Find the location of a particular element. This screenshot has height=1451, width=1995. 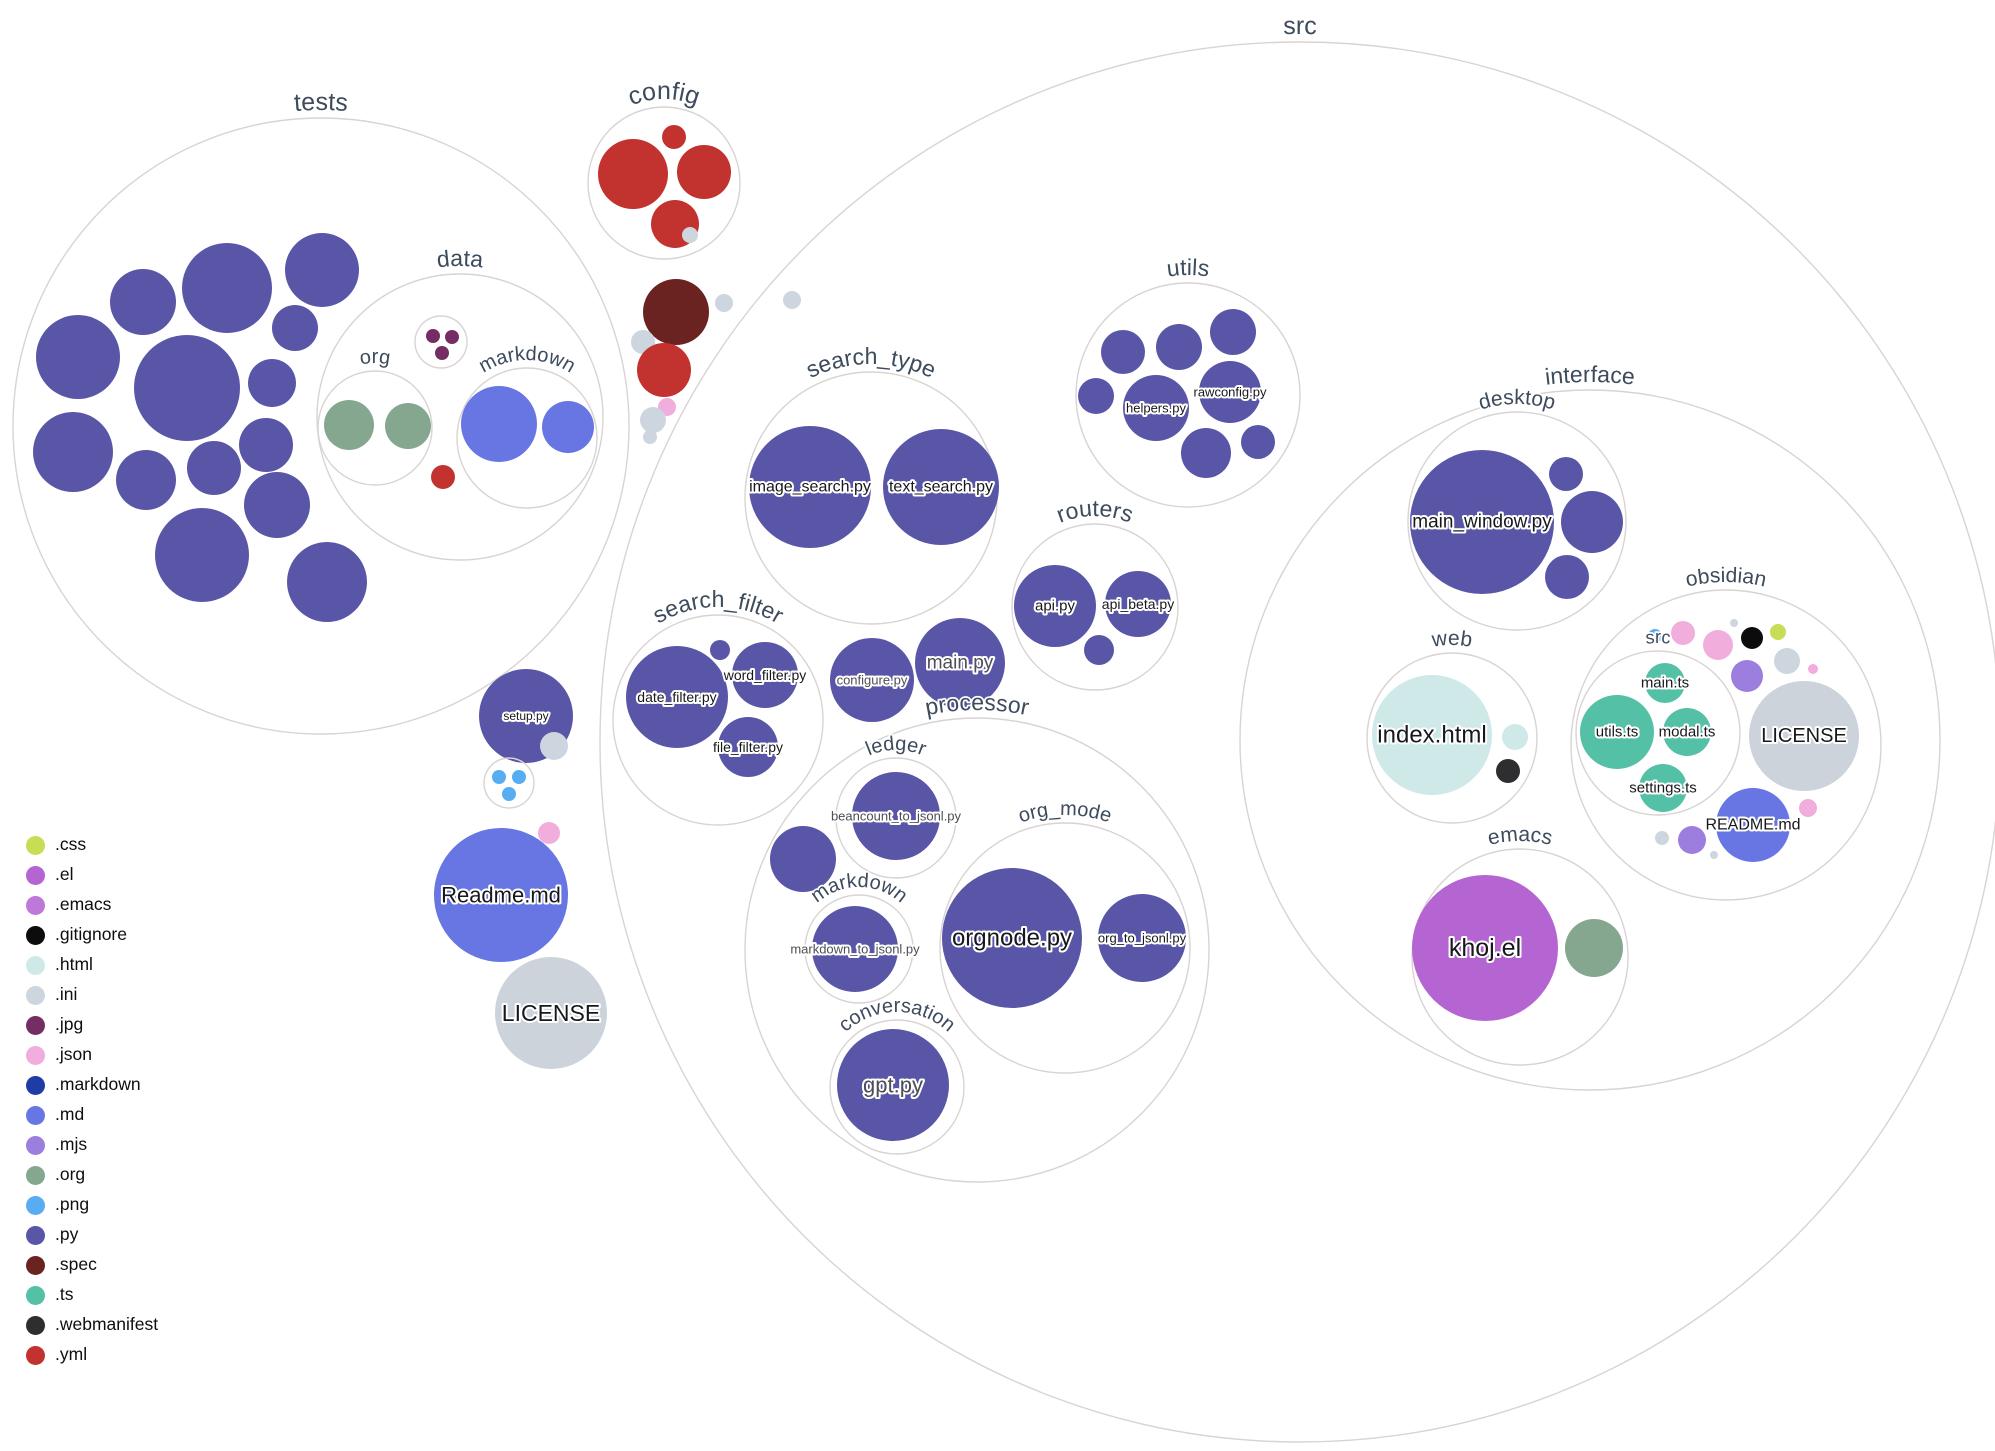

file-label-README.md: README.md is located at coordinates (1752, 825).